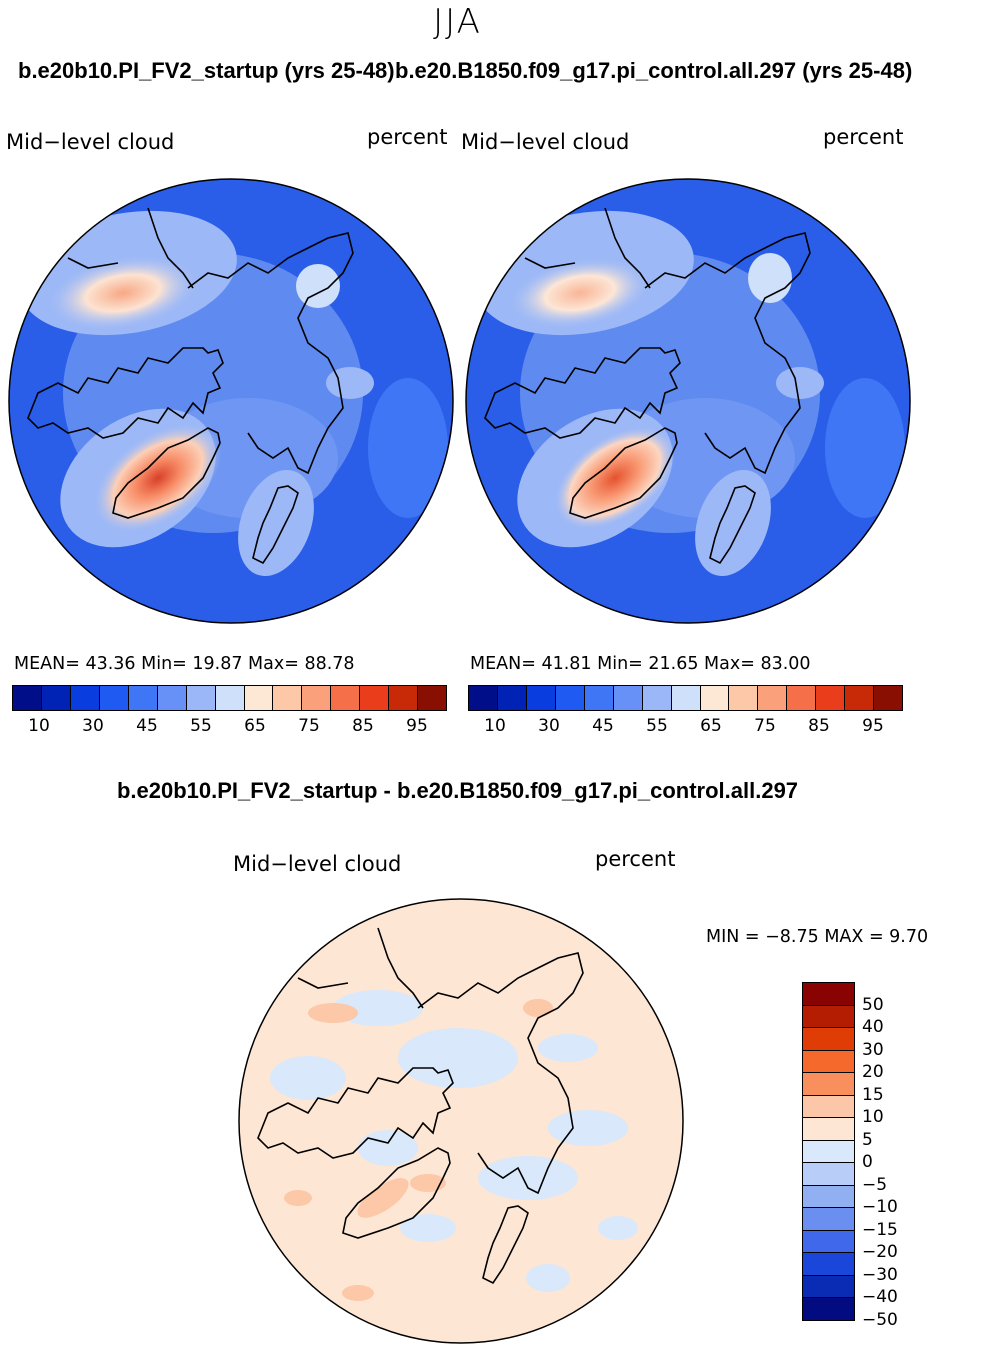  I want to click on panel-2-units-label: percent, so click(863, 137).